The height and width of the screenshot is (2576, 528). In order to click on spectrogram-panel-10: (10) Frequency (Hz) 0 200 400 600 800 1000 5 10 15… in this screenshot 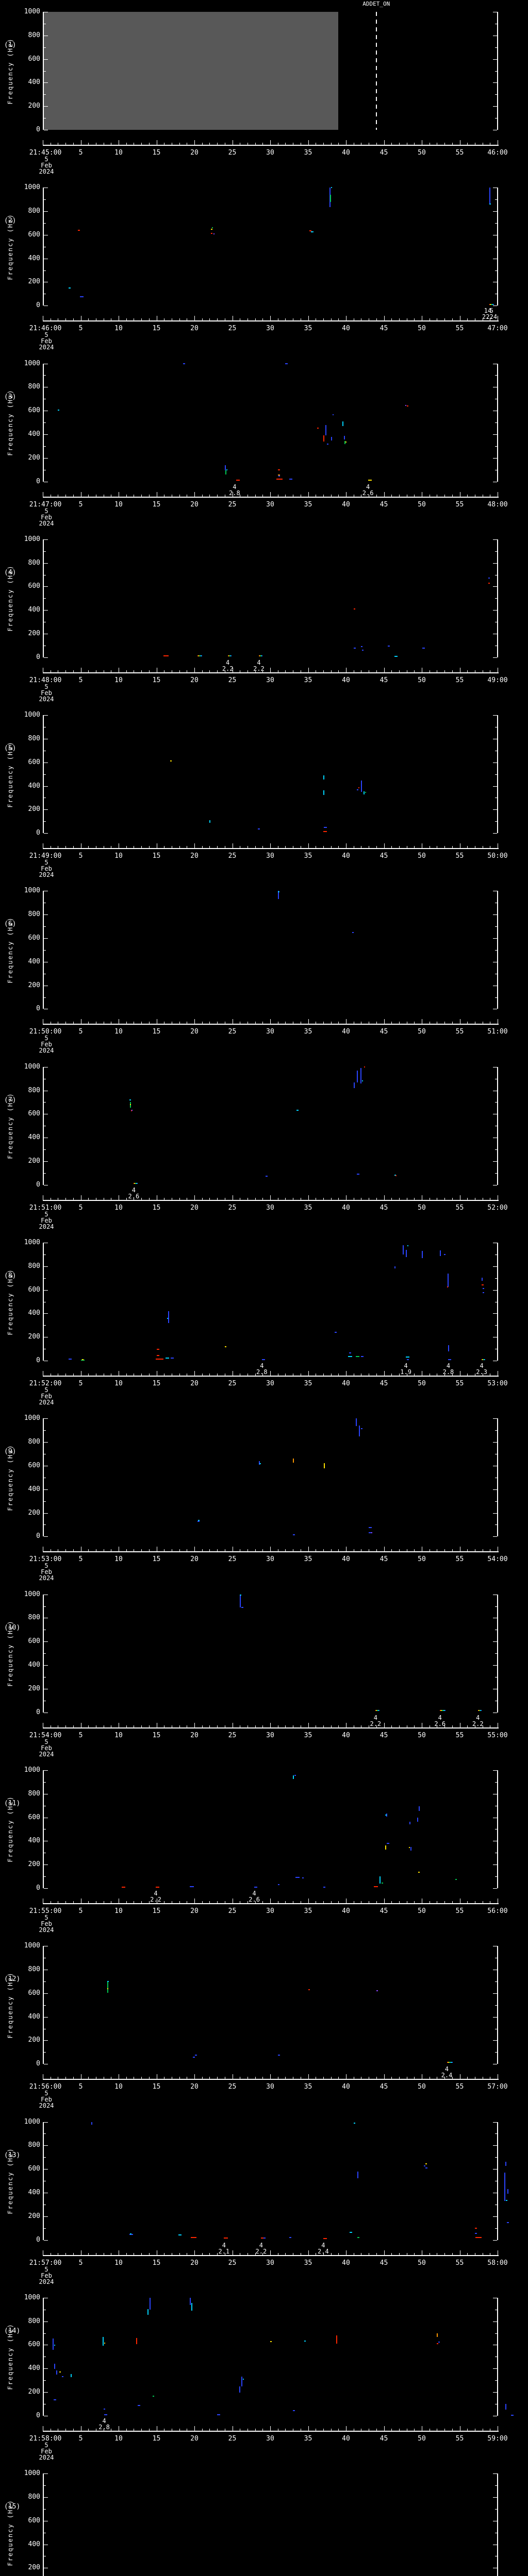, I will do `click(264, 1670)`.